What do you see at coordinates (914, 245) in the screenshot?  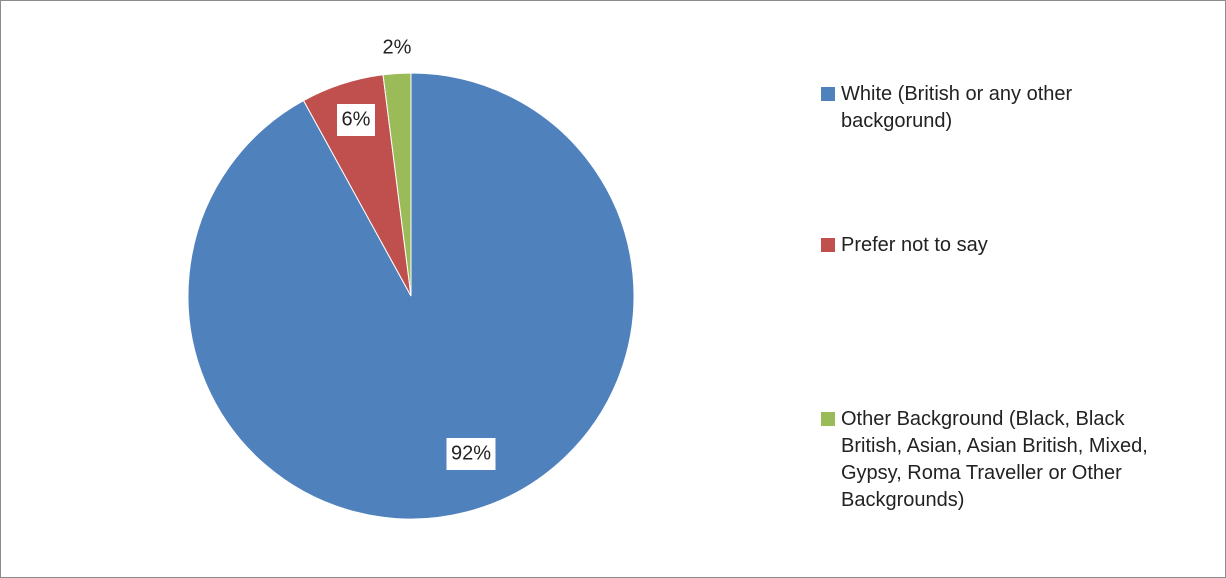 I see `legend-label-prefer-not-to-say: Prefer not to say` at bounding box center [914, 245].